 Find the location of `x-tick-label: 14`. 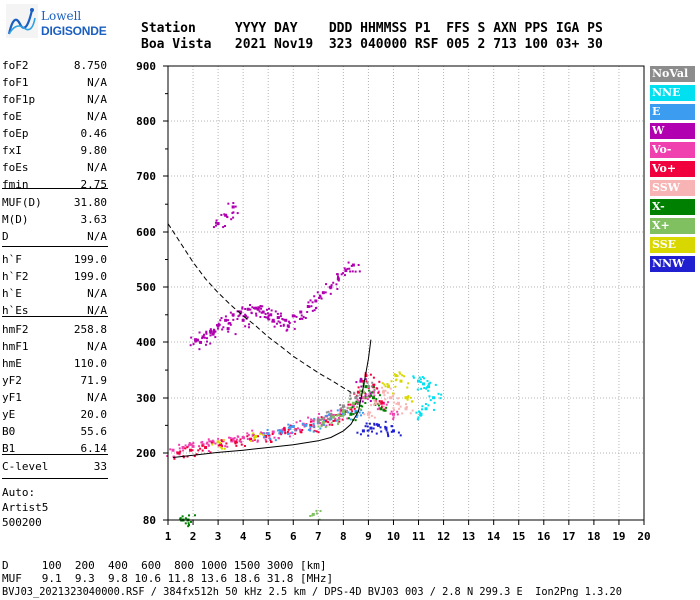

x-tick-label: 14 is located at coordinates (494, 536).